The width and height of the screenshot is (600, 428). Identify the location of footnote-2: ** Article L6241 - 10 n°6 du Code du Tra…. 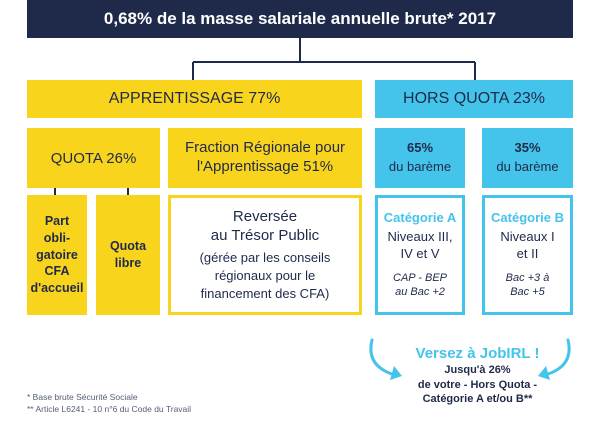
(109, 408).